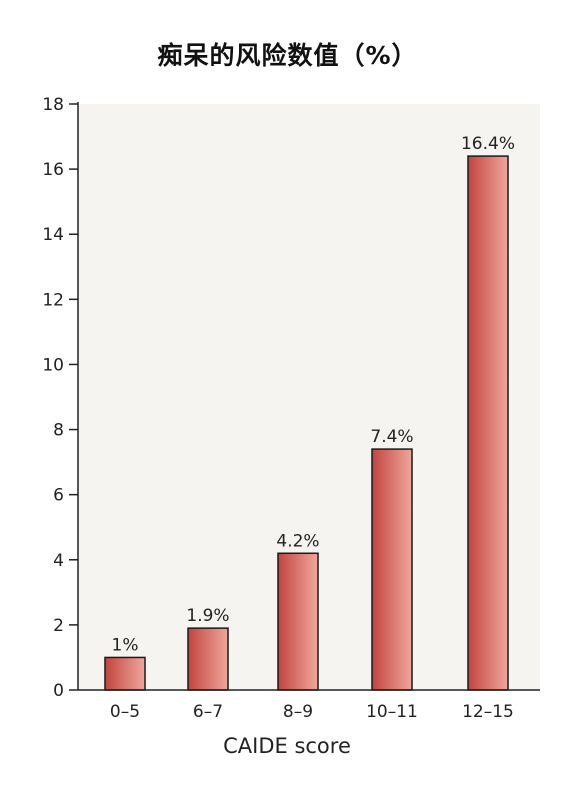 This screenshot has height=806, width=575. What do you see at coordinates (53, 235) in the screenshot?
I see `y-tick-label: 14` at bounding box center [53, 235].